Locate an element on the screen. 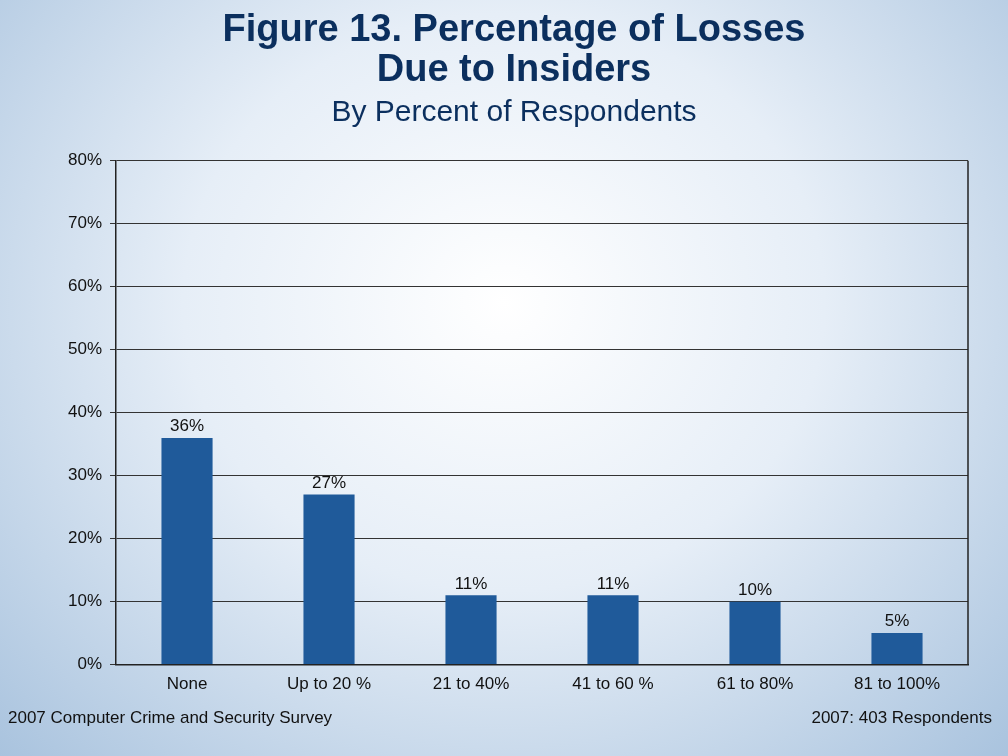 This screenshot has height=756, width=1008. y-tick-label: 20% is located at coordinates (85, 538).